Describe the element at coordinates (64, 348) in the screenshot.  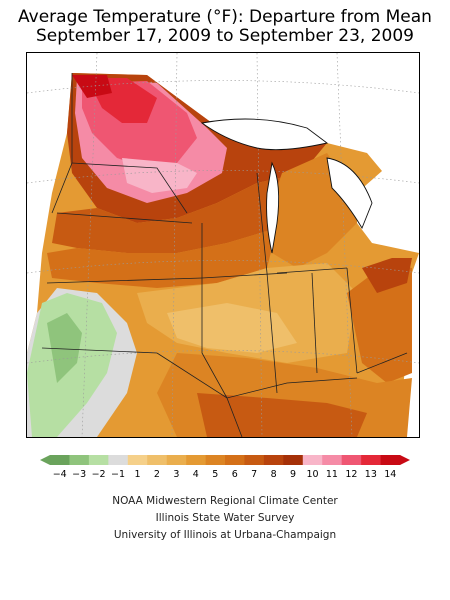
I see `zone-neg3` at that location.